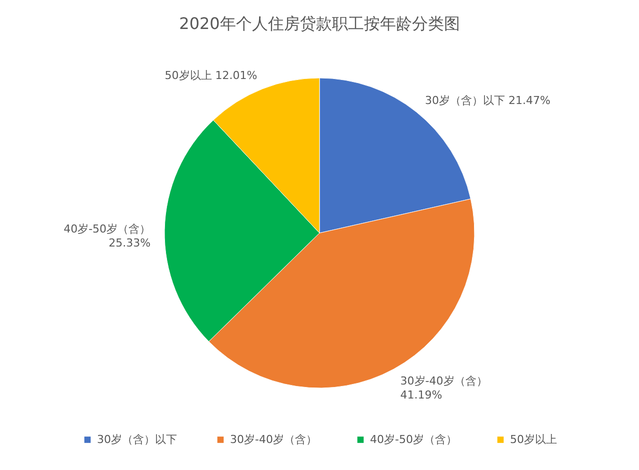 The image size is (639, 470). I want to click on legend-label: 30岁-40岁（含）, so click(273, 439).